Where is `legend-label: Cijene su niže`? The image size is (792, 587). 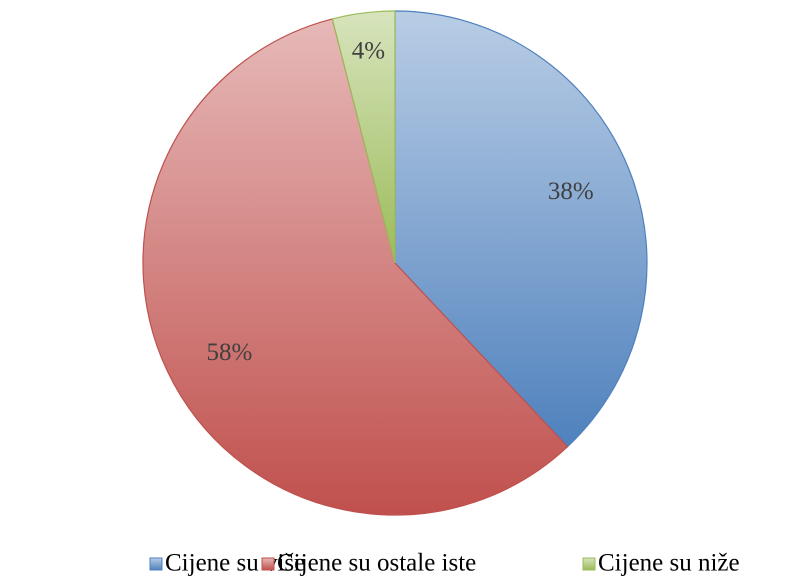
legend-label: Cijene su niže is located at coordinates (669, 563).